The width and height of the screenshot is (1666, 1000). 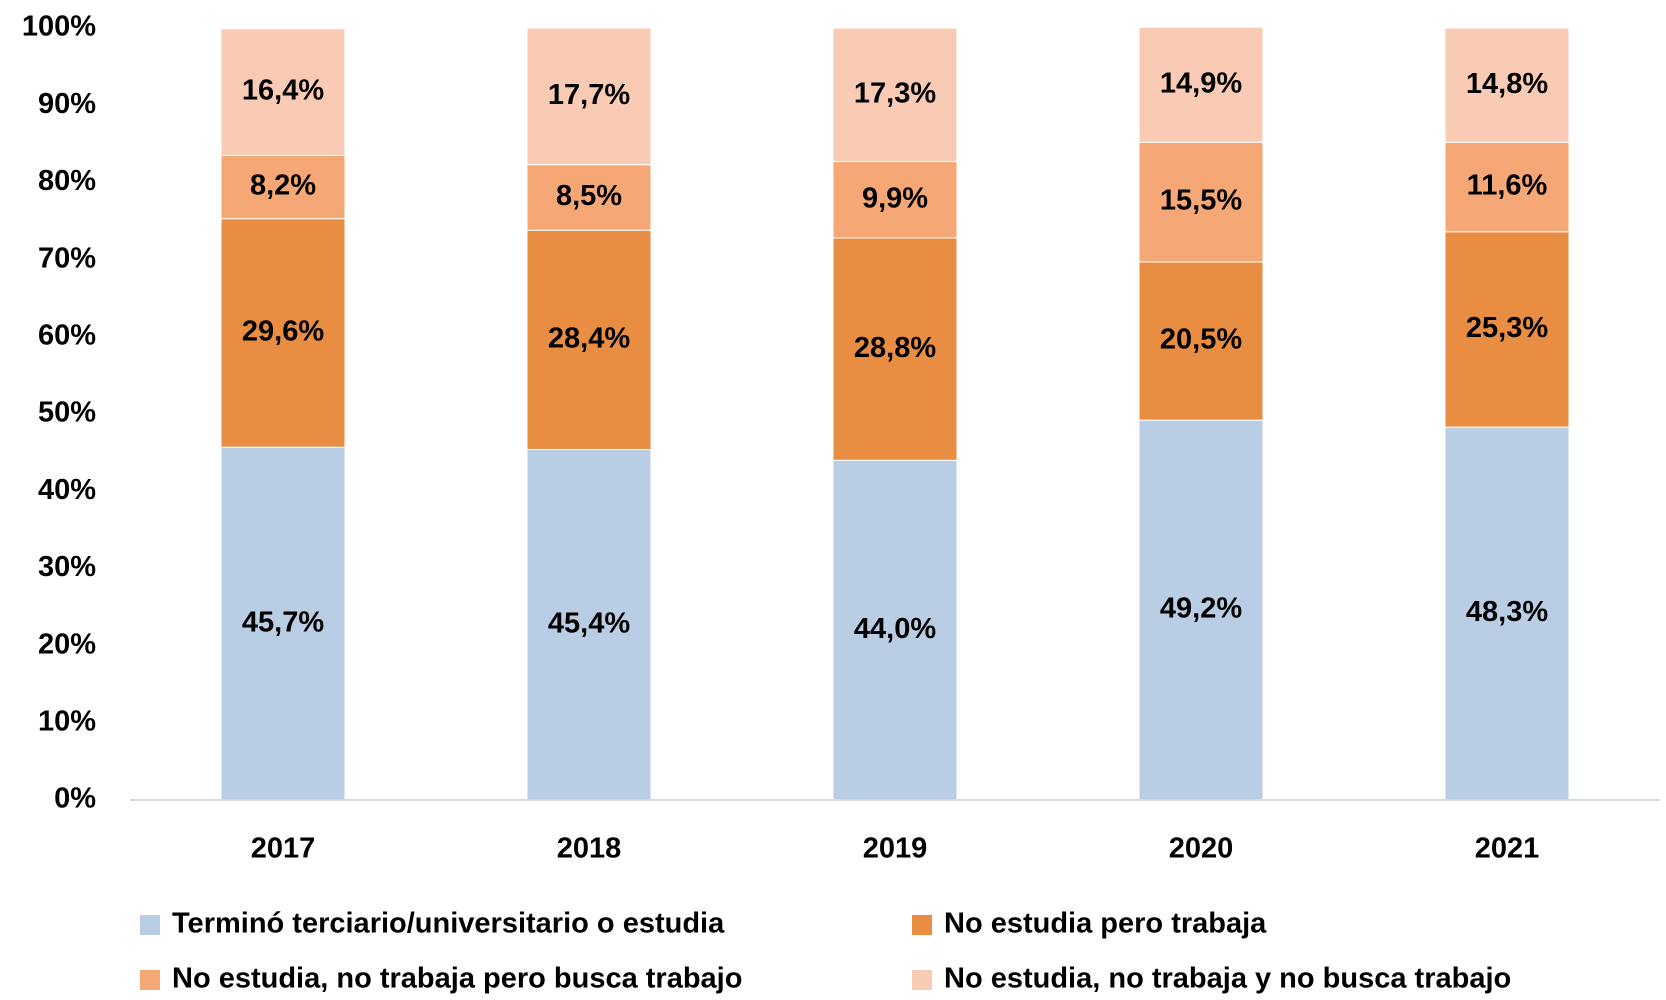 I want to click on x-tick-label: 2019, so click(x=895, y=849).